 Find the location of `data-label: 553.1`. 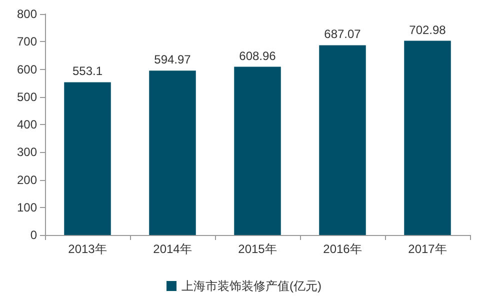

data-label: 553.1 is located at coordinates (87, 71).